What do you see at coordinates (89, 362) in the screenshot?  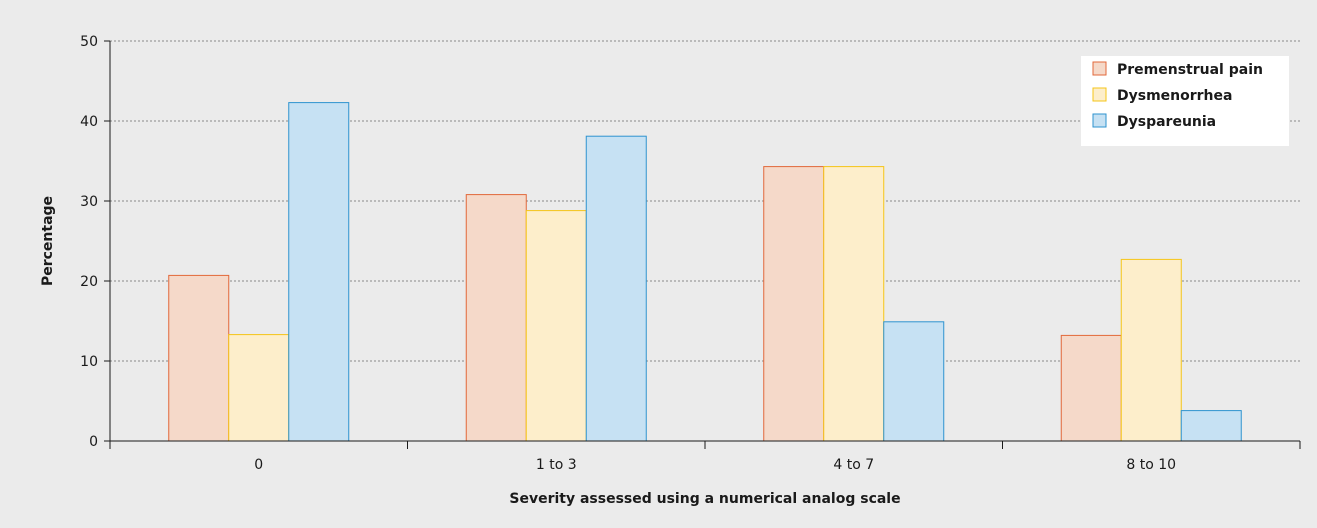 I see `y-tick-label: 10` at bounding box center [89, 362].